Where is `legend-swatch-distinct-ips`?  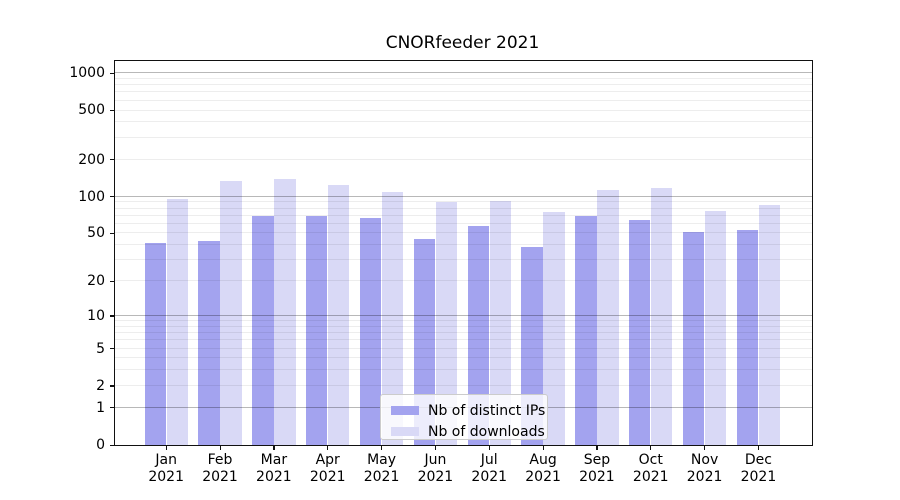 legend-swatch-distinct-ips is located at coordinates (405, 410).